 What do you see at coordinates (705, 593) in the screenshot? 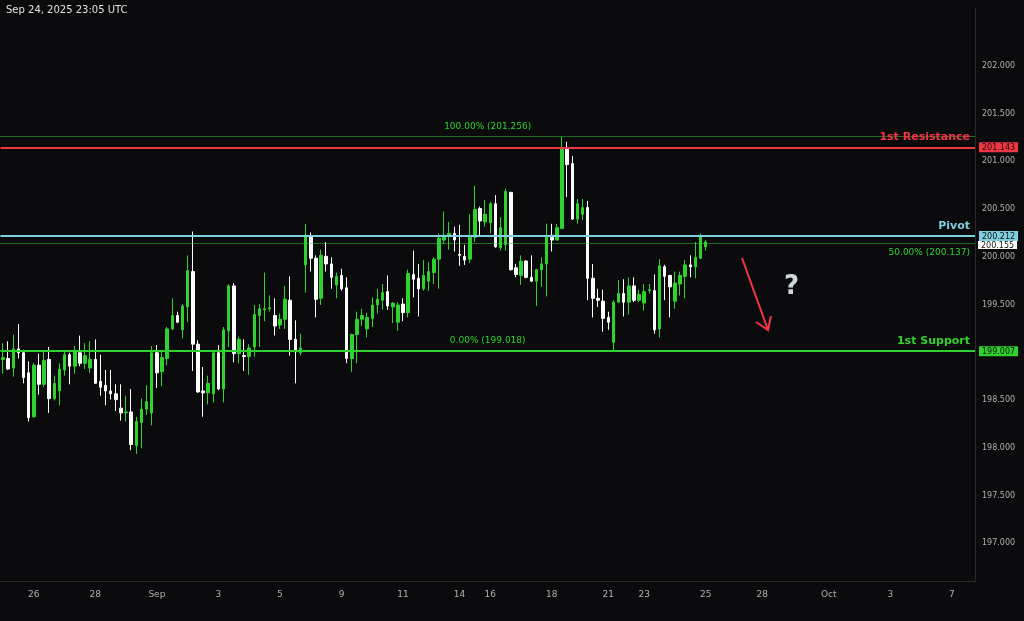
I see `x-tick-label: 25` at bounding box center [705, 593].